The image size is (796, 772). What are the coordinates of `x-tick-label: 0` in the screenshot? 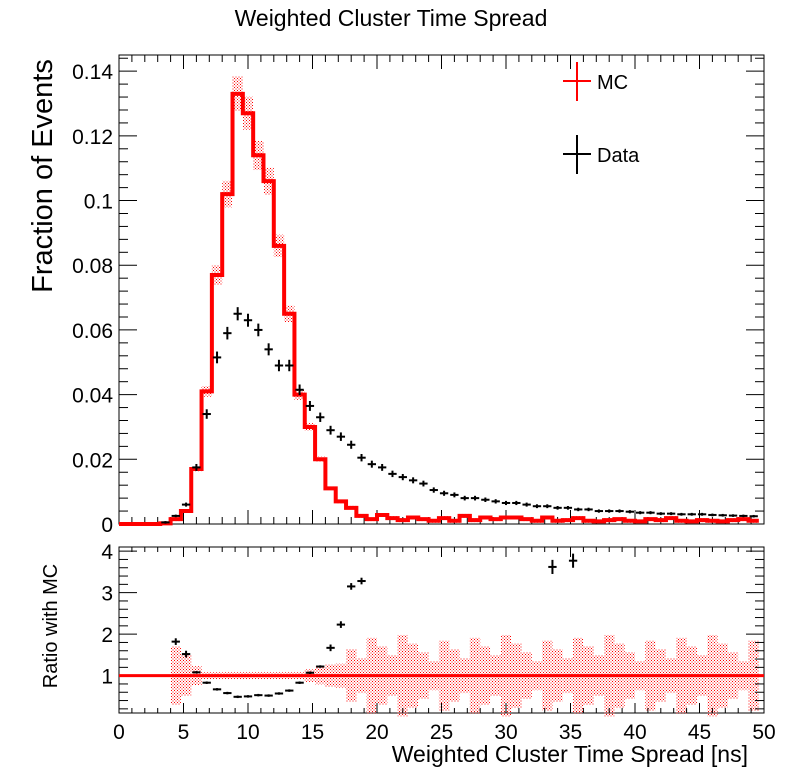 It's located at (119, 732).